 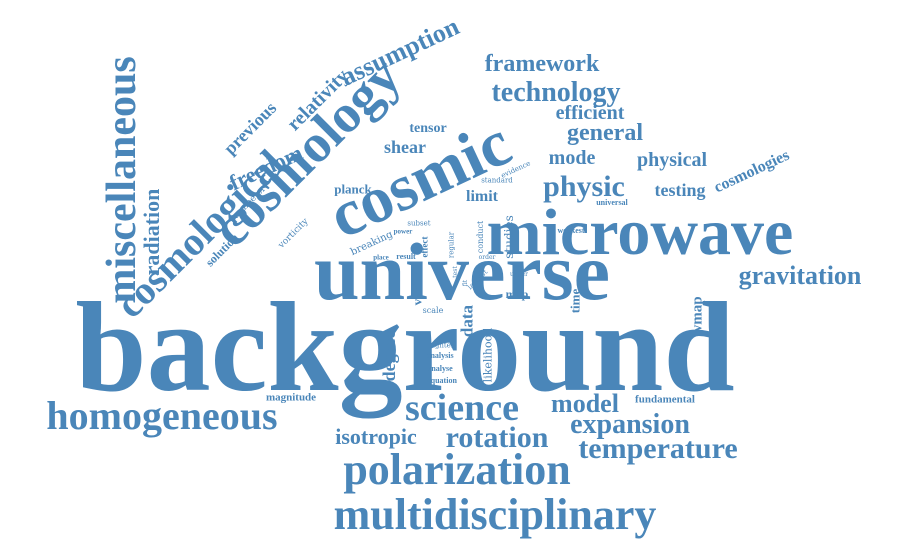 What do you see at coordinates (542, 64) in the screenshot?
I see `word-framework: framework` at bounding box center [542, 64].